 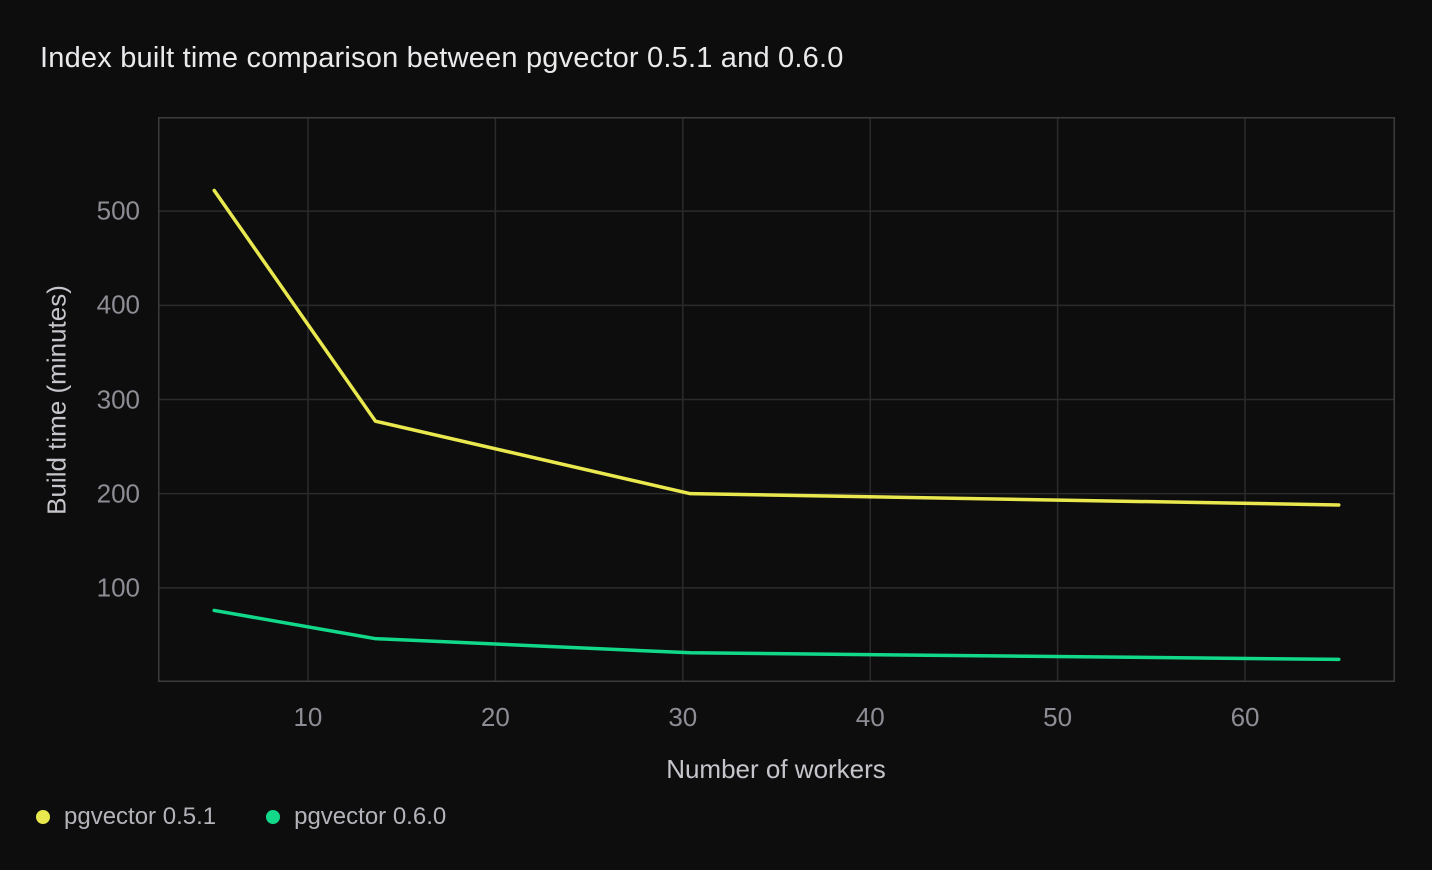 What do you see at coordinates (683, 717) in the screenshot?
I see `x-tick-label: 30` at bounding box center [683, 717].